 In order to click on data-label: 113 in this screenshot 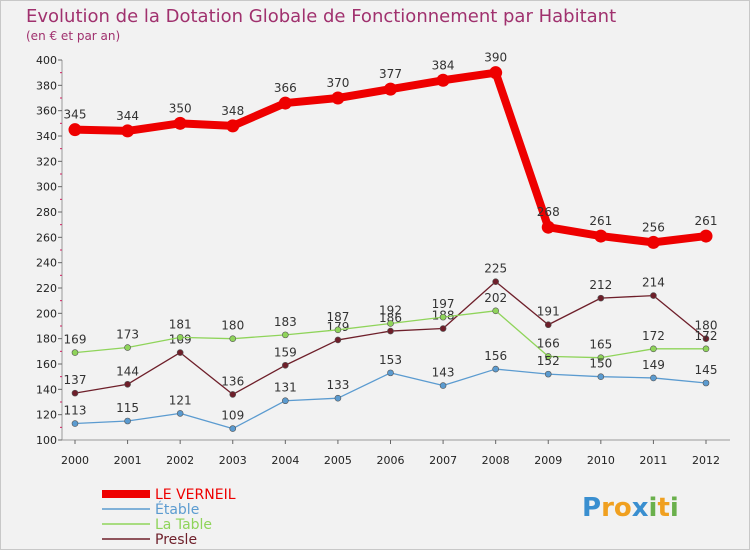, I will do `click(75, 411)`.